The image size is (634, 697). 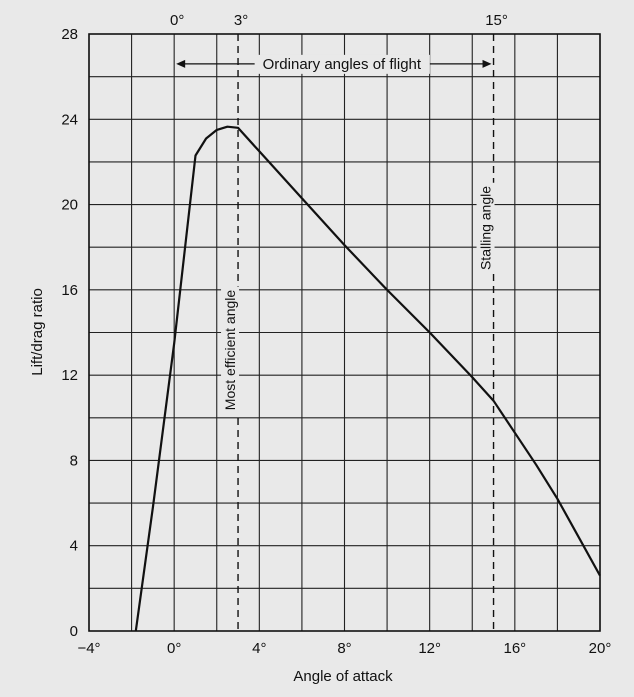 What do you see at coordinates (74, 460) in the screenshot?
I see `y-tick-label: 8` at bounding box center [74, 460].